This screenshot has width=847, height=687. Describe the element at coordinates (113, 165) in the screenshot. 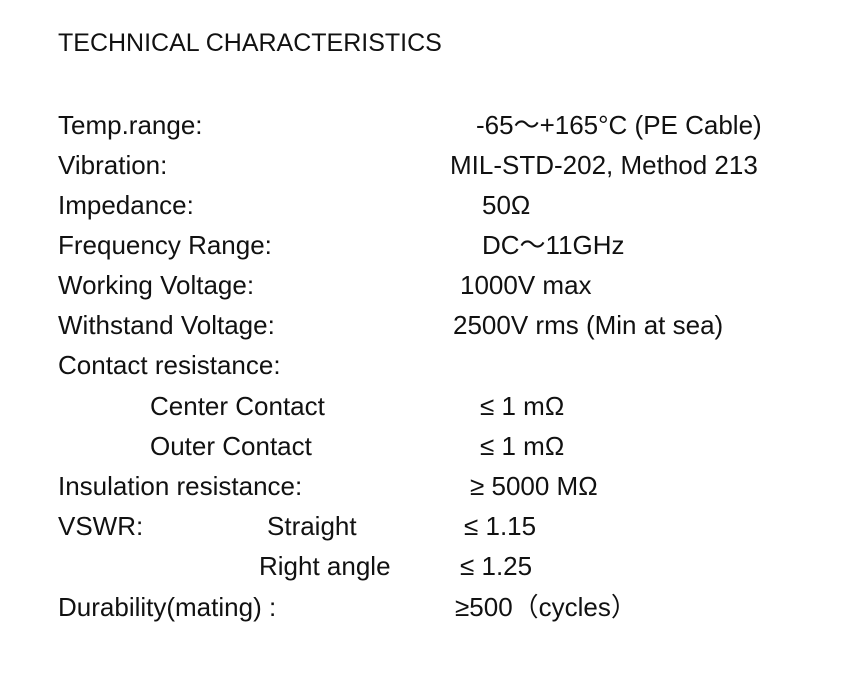

I see `label: Vibration:` at that location.